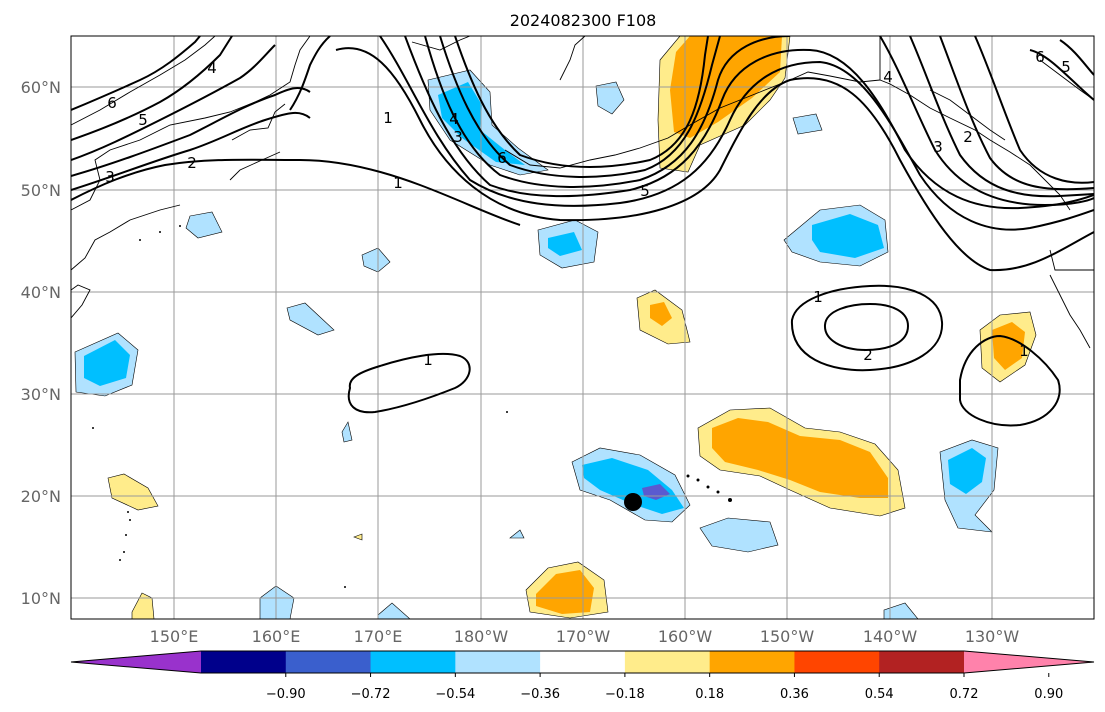 The width and height of the screenshot is (1105, 712). Describe the element at coordinates (583, 20) in the screenshot. I see `map-title: 2024082300 F108` at that location.